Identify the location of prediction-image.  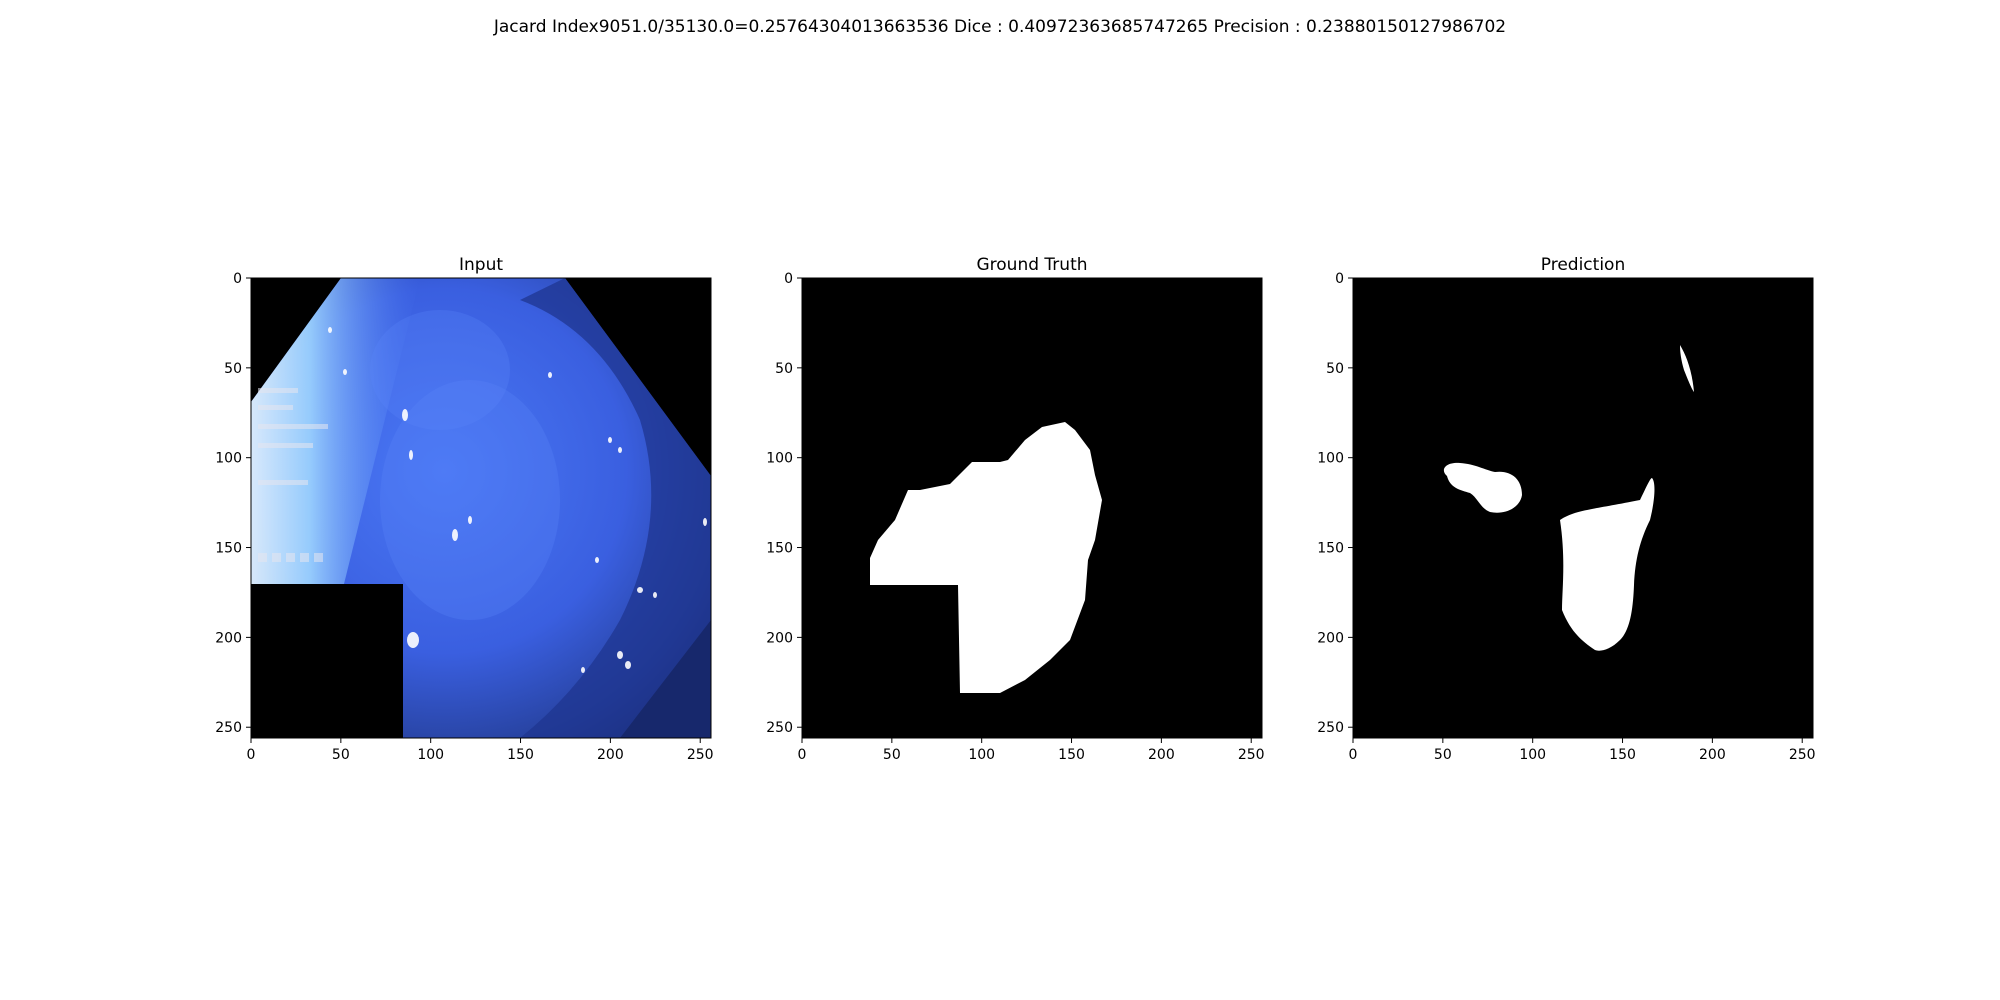
(1583, 508).